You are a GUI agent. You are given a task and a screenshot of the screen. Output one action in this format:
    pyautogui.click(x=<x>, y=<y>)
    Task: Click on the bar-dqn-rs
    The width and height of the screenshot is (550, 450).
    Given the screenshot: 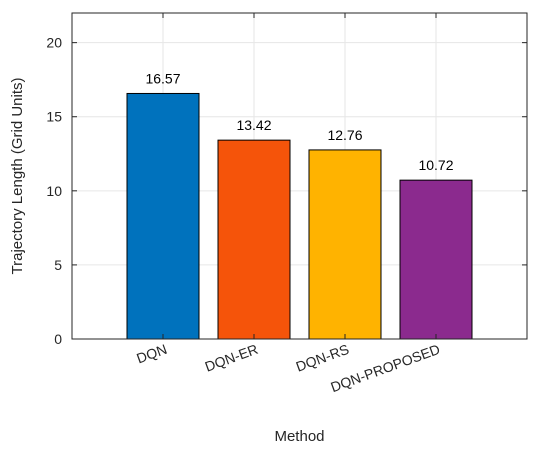 What is the action you would take?
    pyautogui.click(x=345, y=244)
    